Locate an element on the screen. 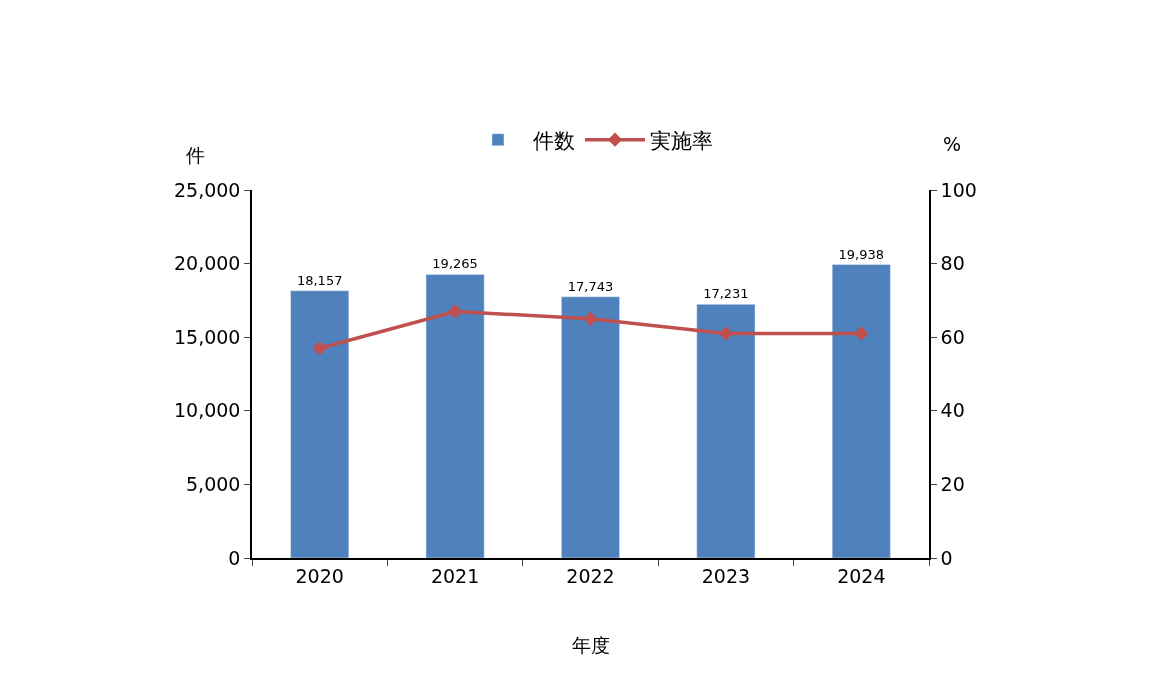 The height and width of the screenshot is (675, 1169). y2-tick-label: 0 is located at coordinates (946, 557).